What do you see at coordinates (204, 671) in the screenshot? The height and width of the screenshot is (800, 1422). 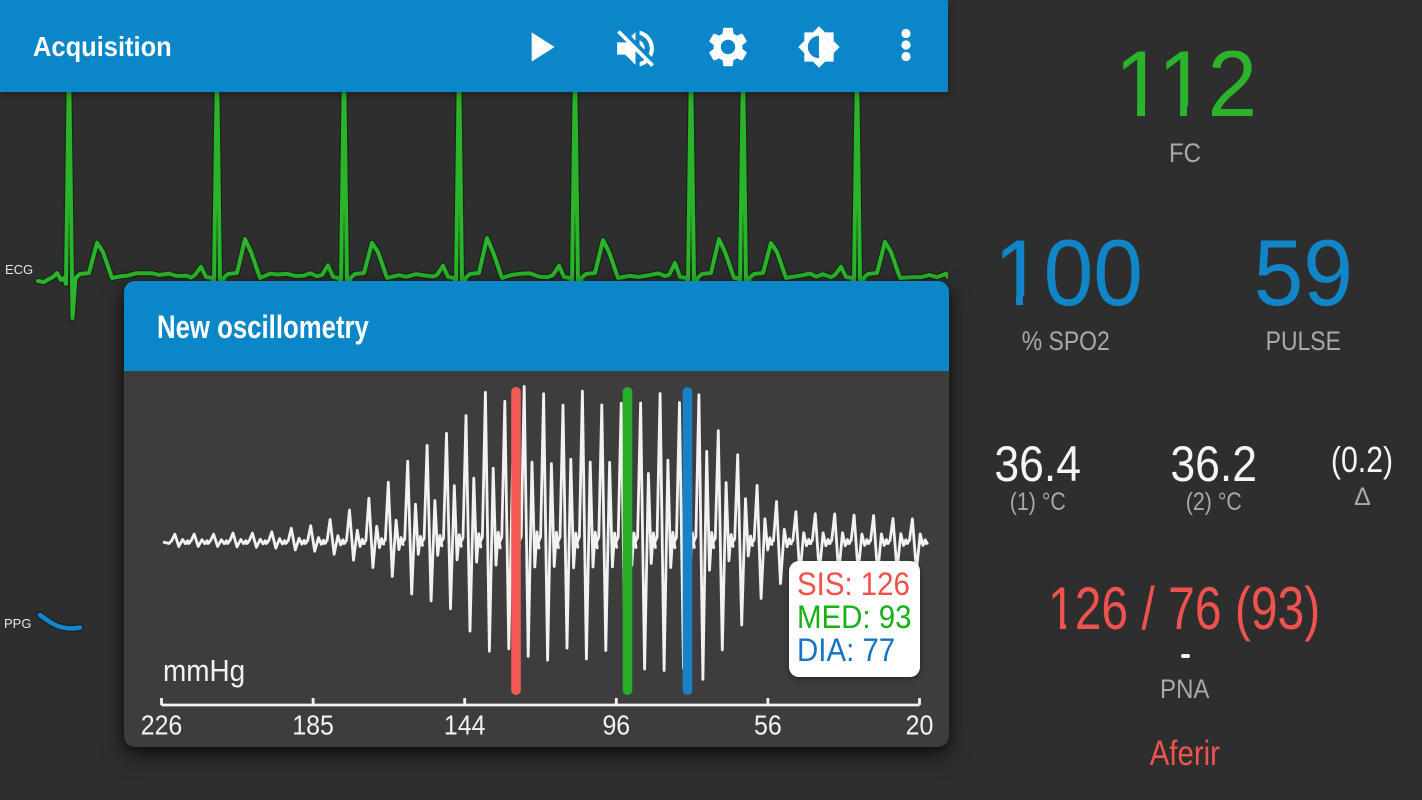 I see `svg-text: mmHg` at bounding box center [204, 671].